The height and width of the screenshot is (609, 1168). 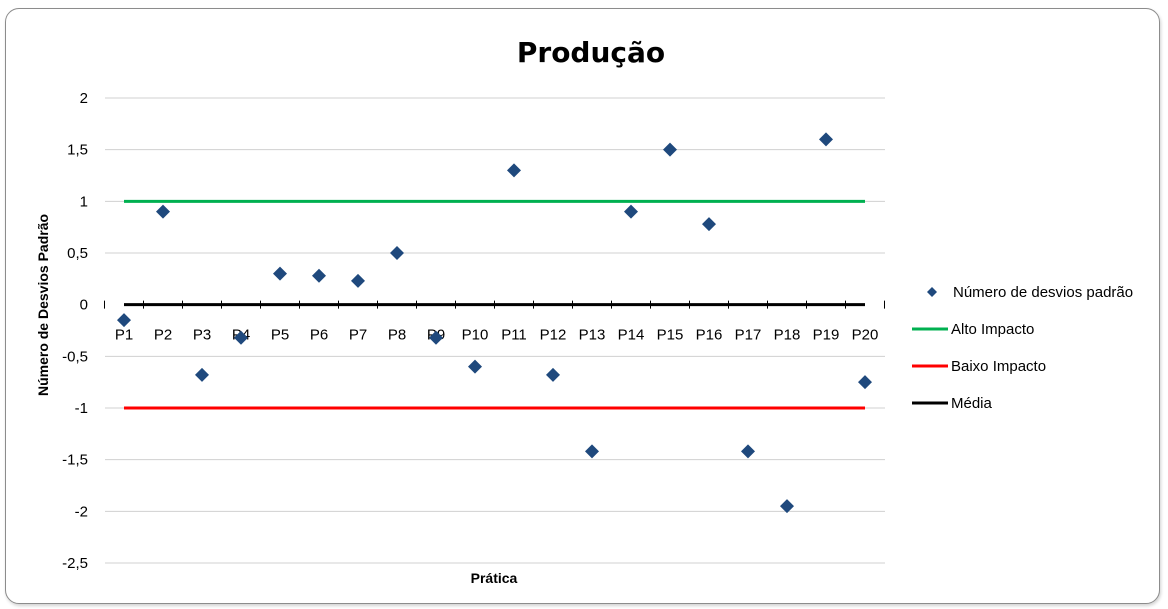 I want to click on x-tick-label: P6, so click(x=319, y=335).